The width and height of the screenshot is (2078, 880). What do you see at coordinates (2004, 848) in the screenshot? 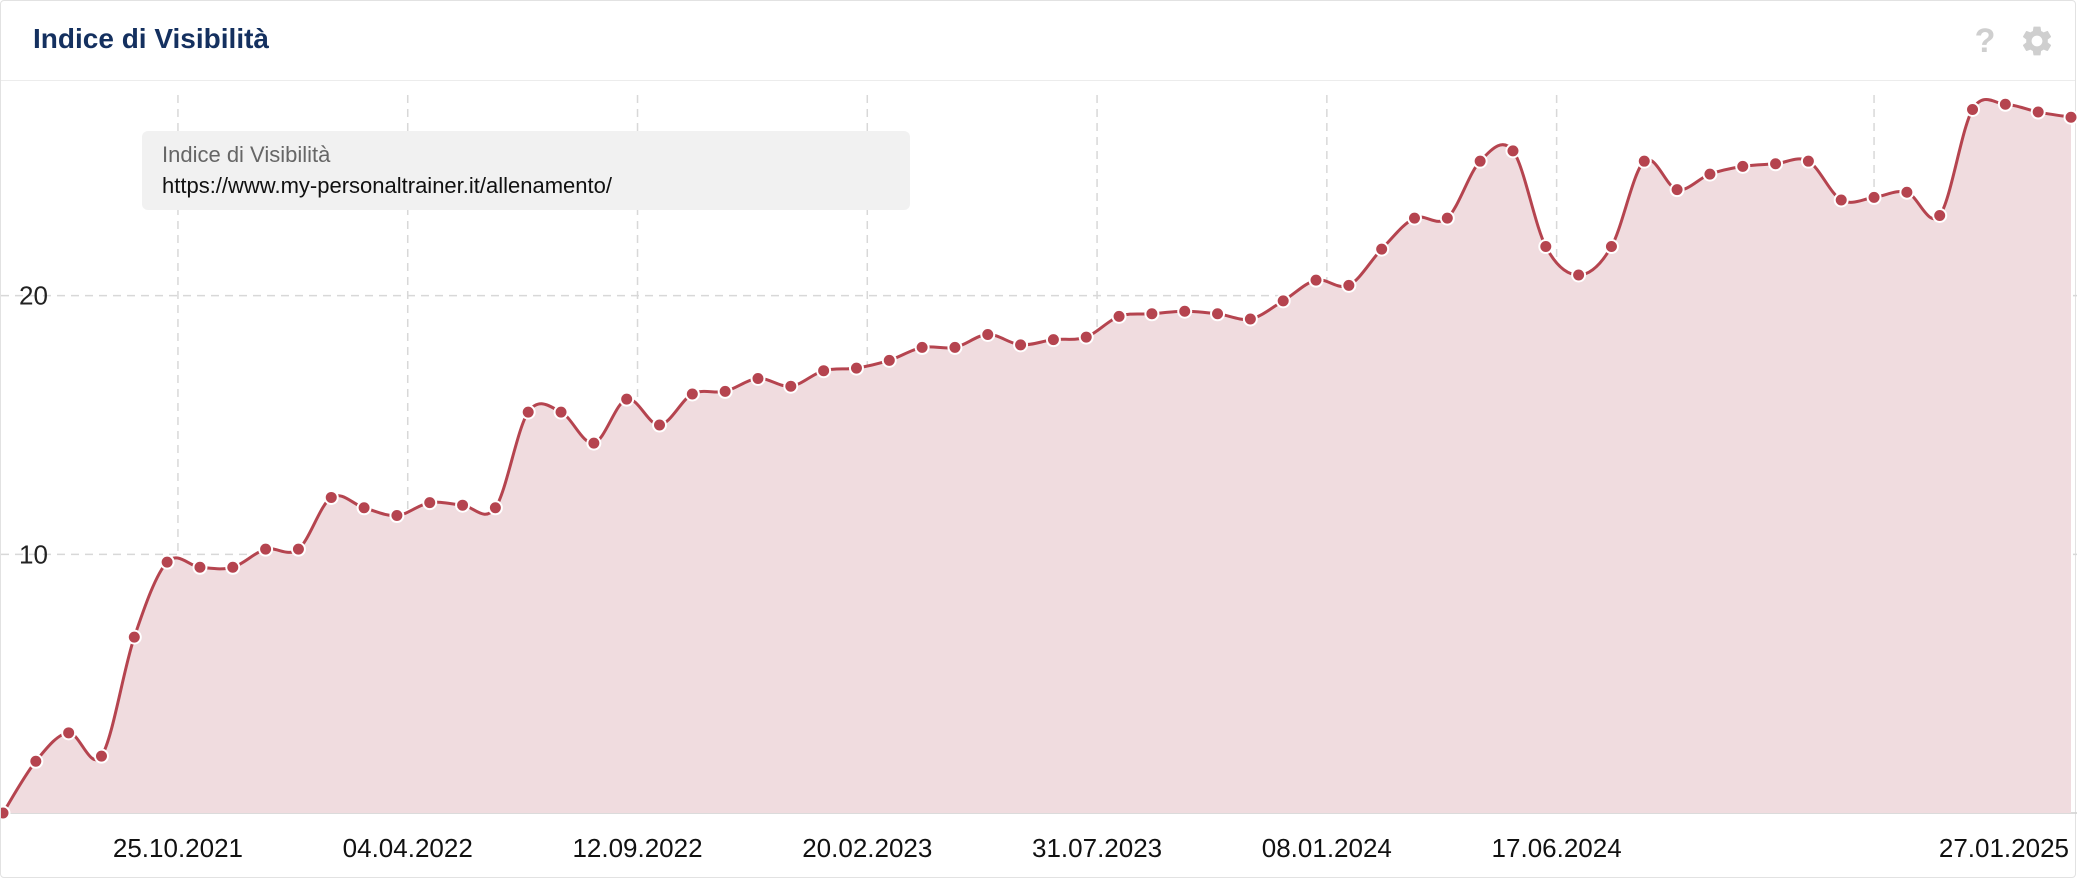
I see `x-tick-label: 27.01.2025` at bounding box center [2004, 848].